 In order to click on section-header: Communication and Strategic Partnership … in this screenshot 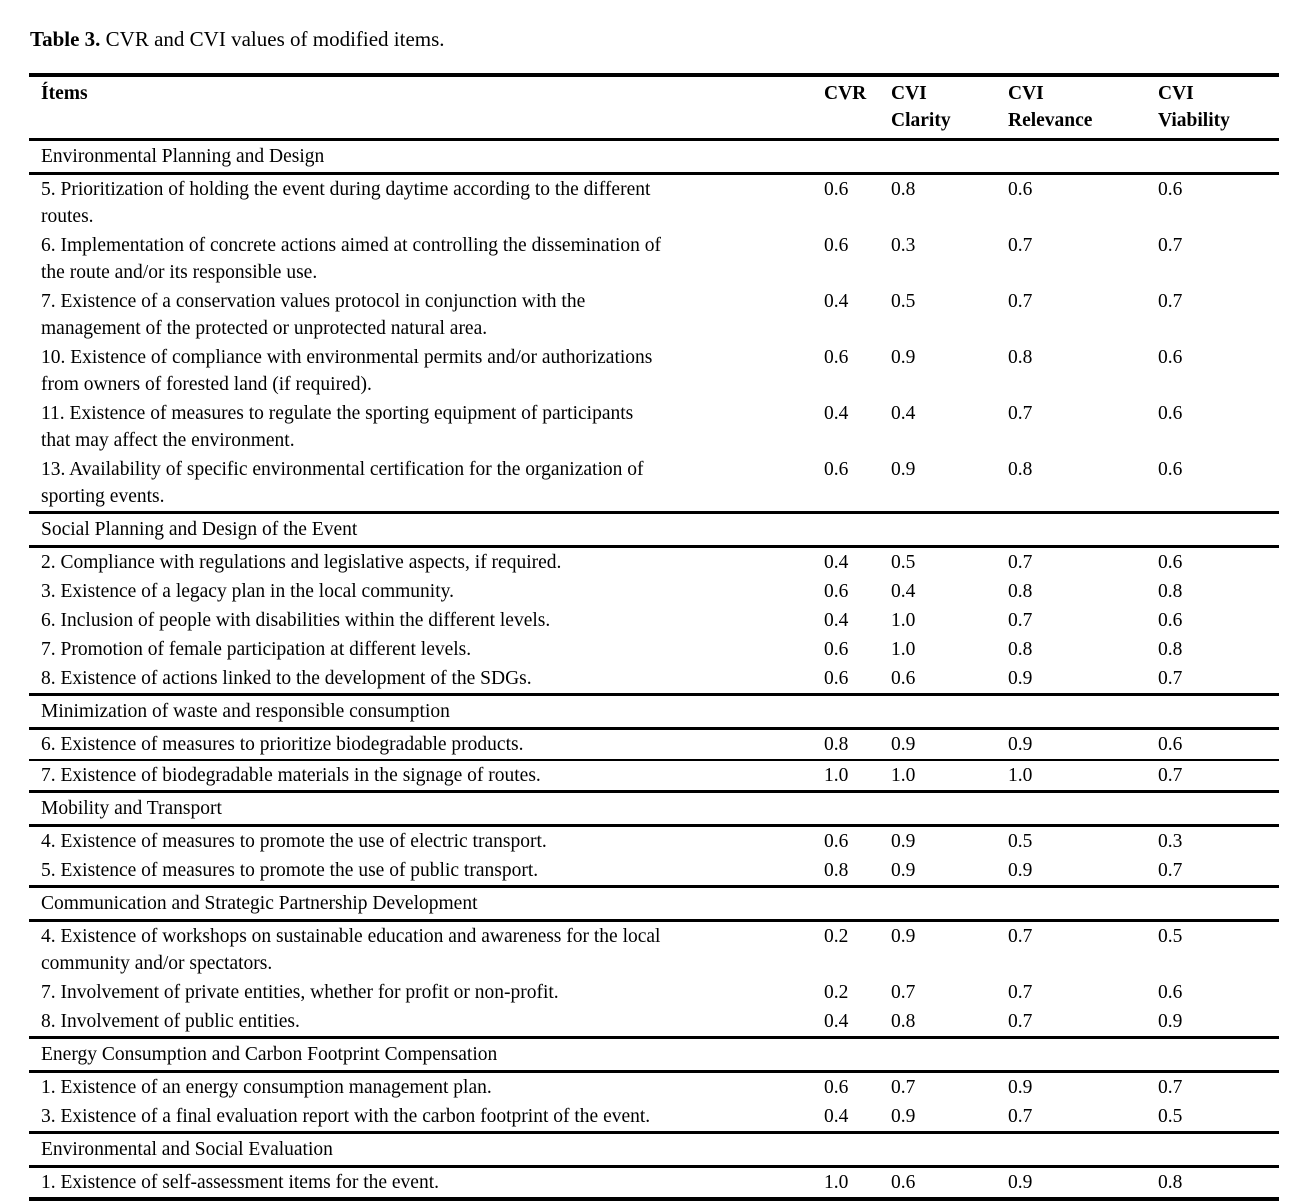, I will do `click(259, 903)`.